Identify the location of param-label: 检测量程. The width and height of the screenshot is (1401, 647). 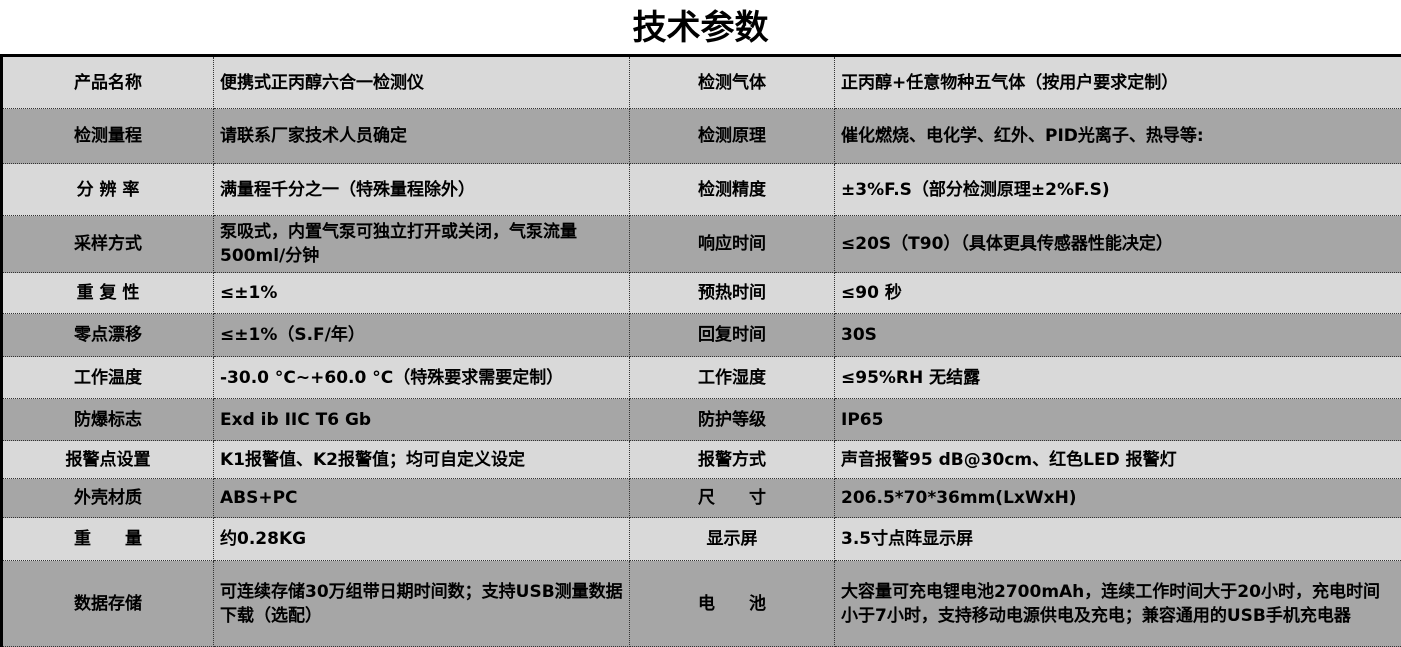
(108, 136).